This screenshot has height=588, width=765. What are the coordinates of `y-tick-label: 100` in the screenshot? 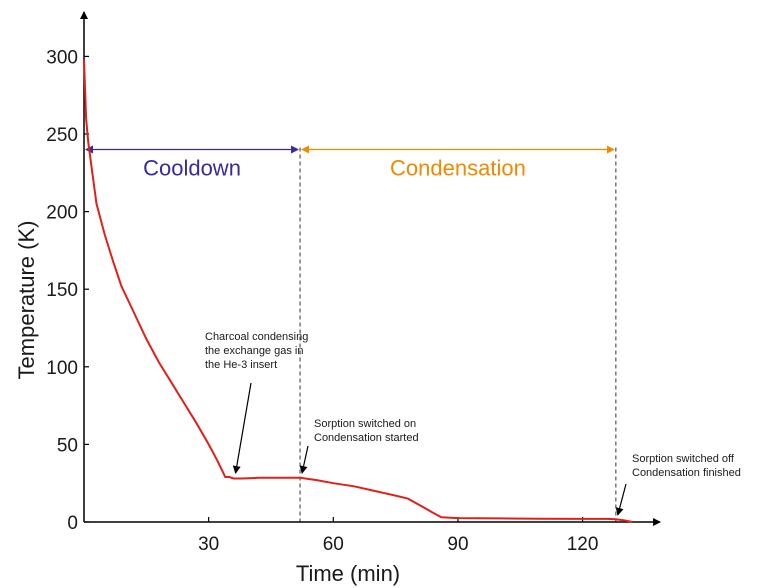 It's located at (62, 368).